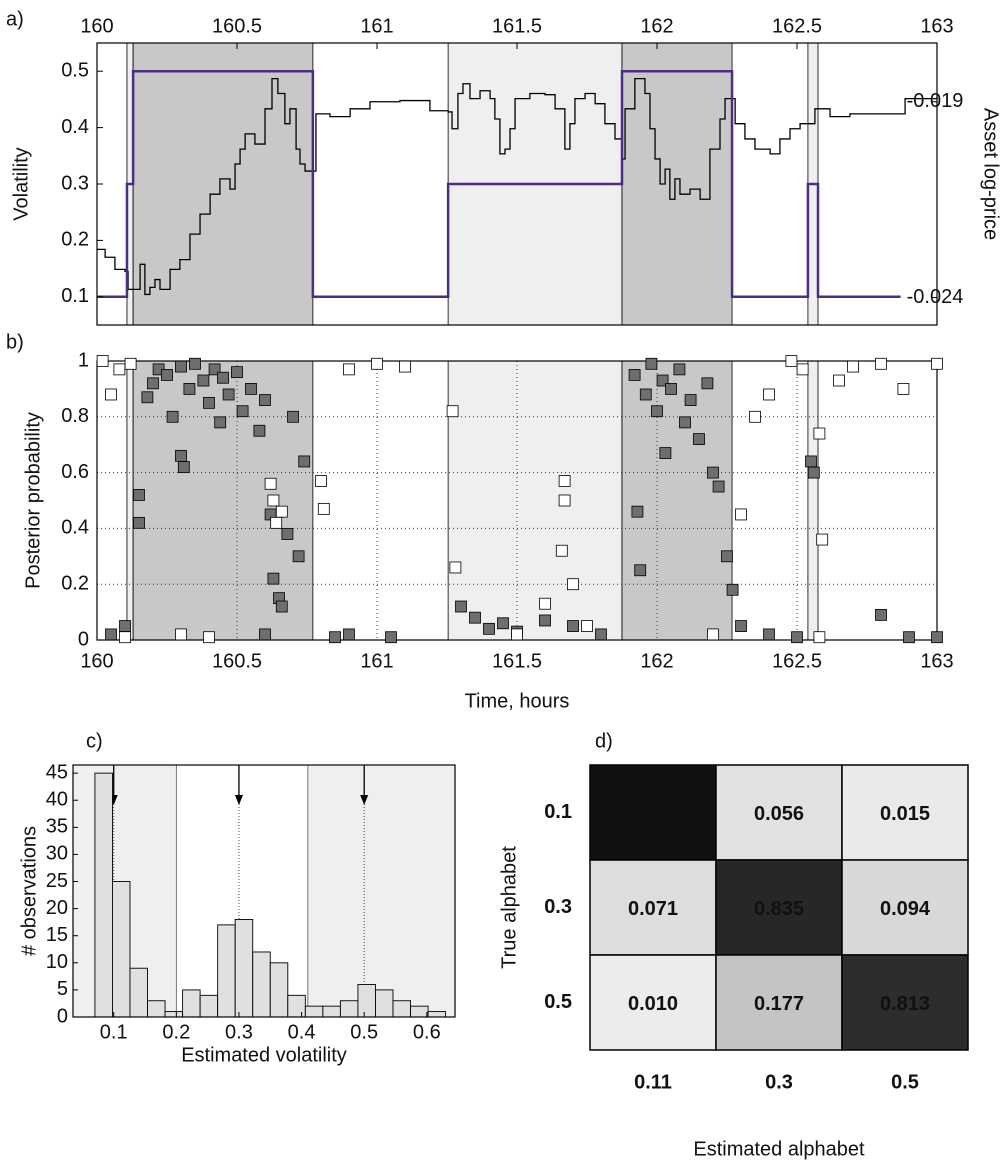 This screenshot has height=1170, width=1006. Describe the element at coordinates (264, 891) in the screenshot. I see `plot-frame` at that location.